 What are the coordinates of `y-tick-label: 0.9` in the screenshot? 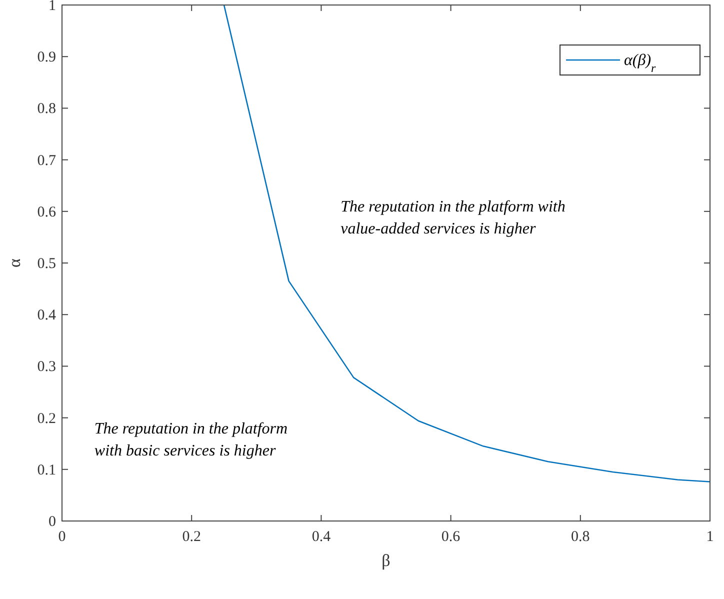 It's located at (46, 58).